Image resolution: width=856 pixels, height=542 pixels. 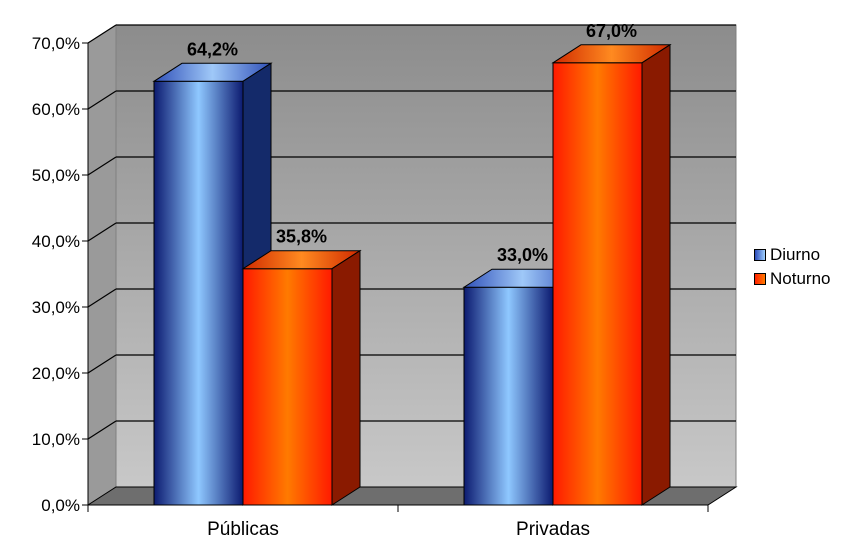 What do you see at coordinates (760, 255) in the screenshot?
I see `legend-swatch-diurno` at bounding box center [760, 255].